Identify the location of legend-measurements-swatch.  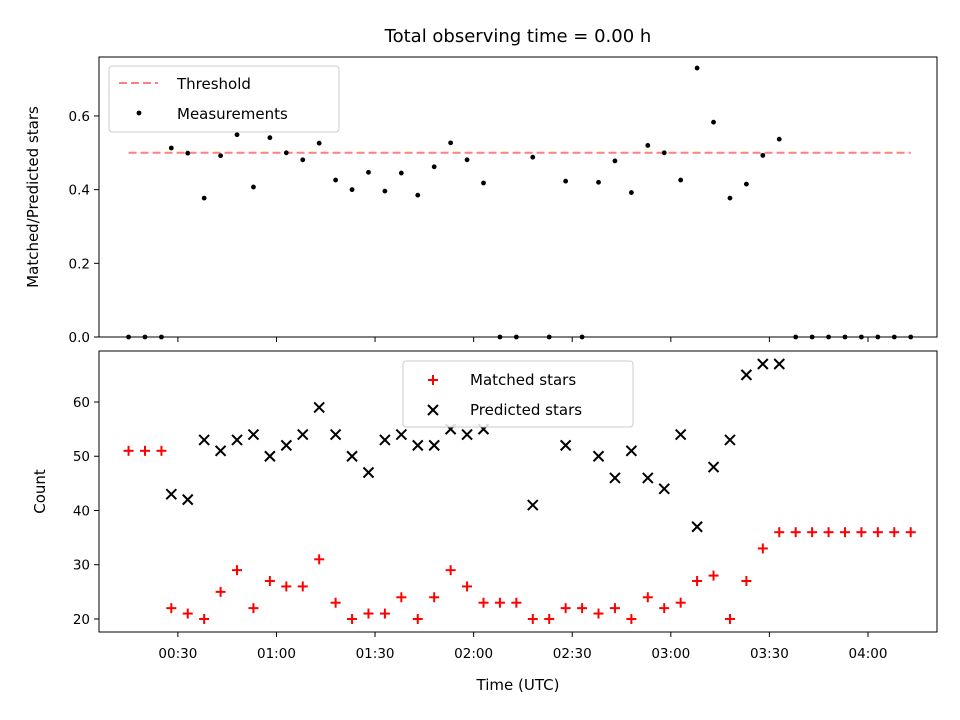
(139, 113).